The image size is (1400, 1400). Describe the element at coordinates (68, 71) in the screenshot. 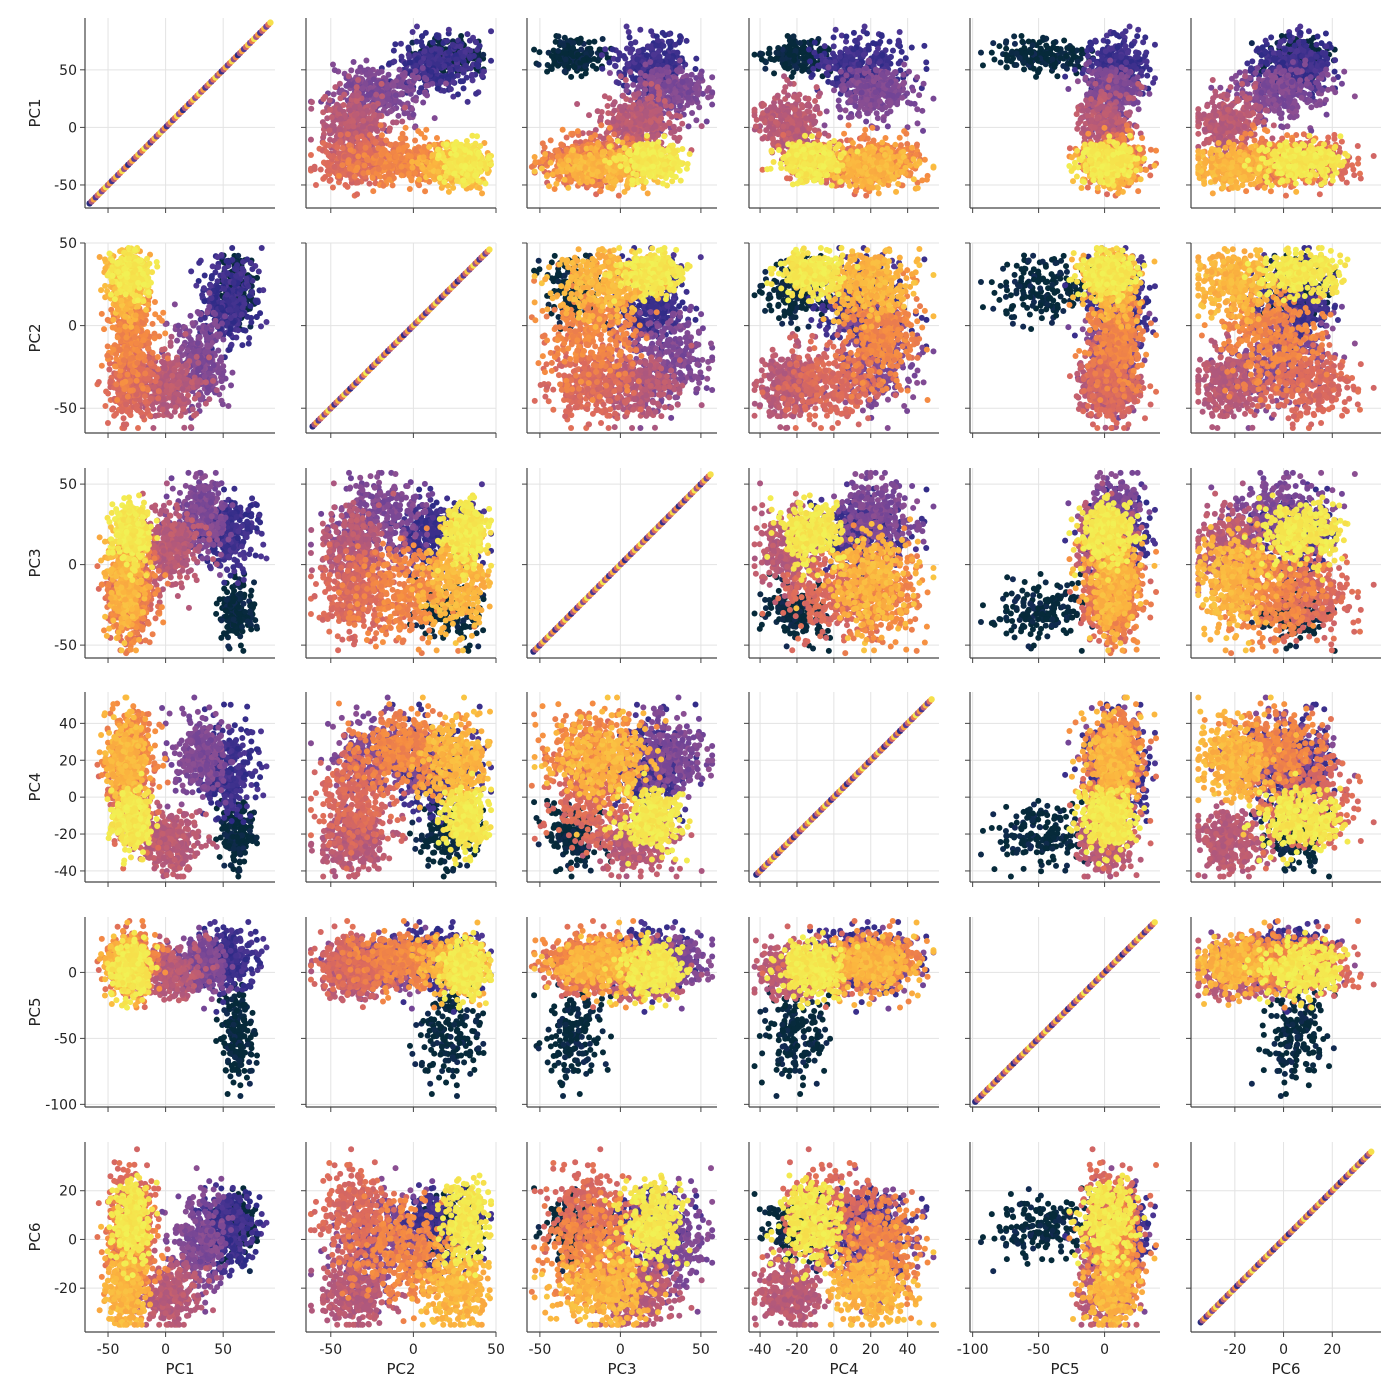

I see `y-tick-label: 50` at that location.